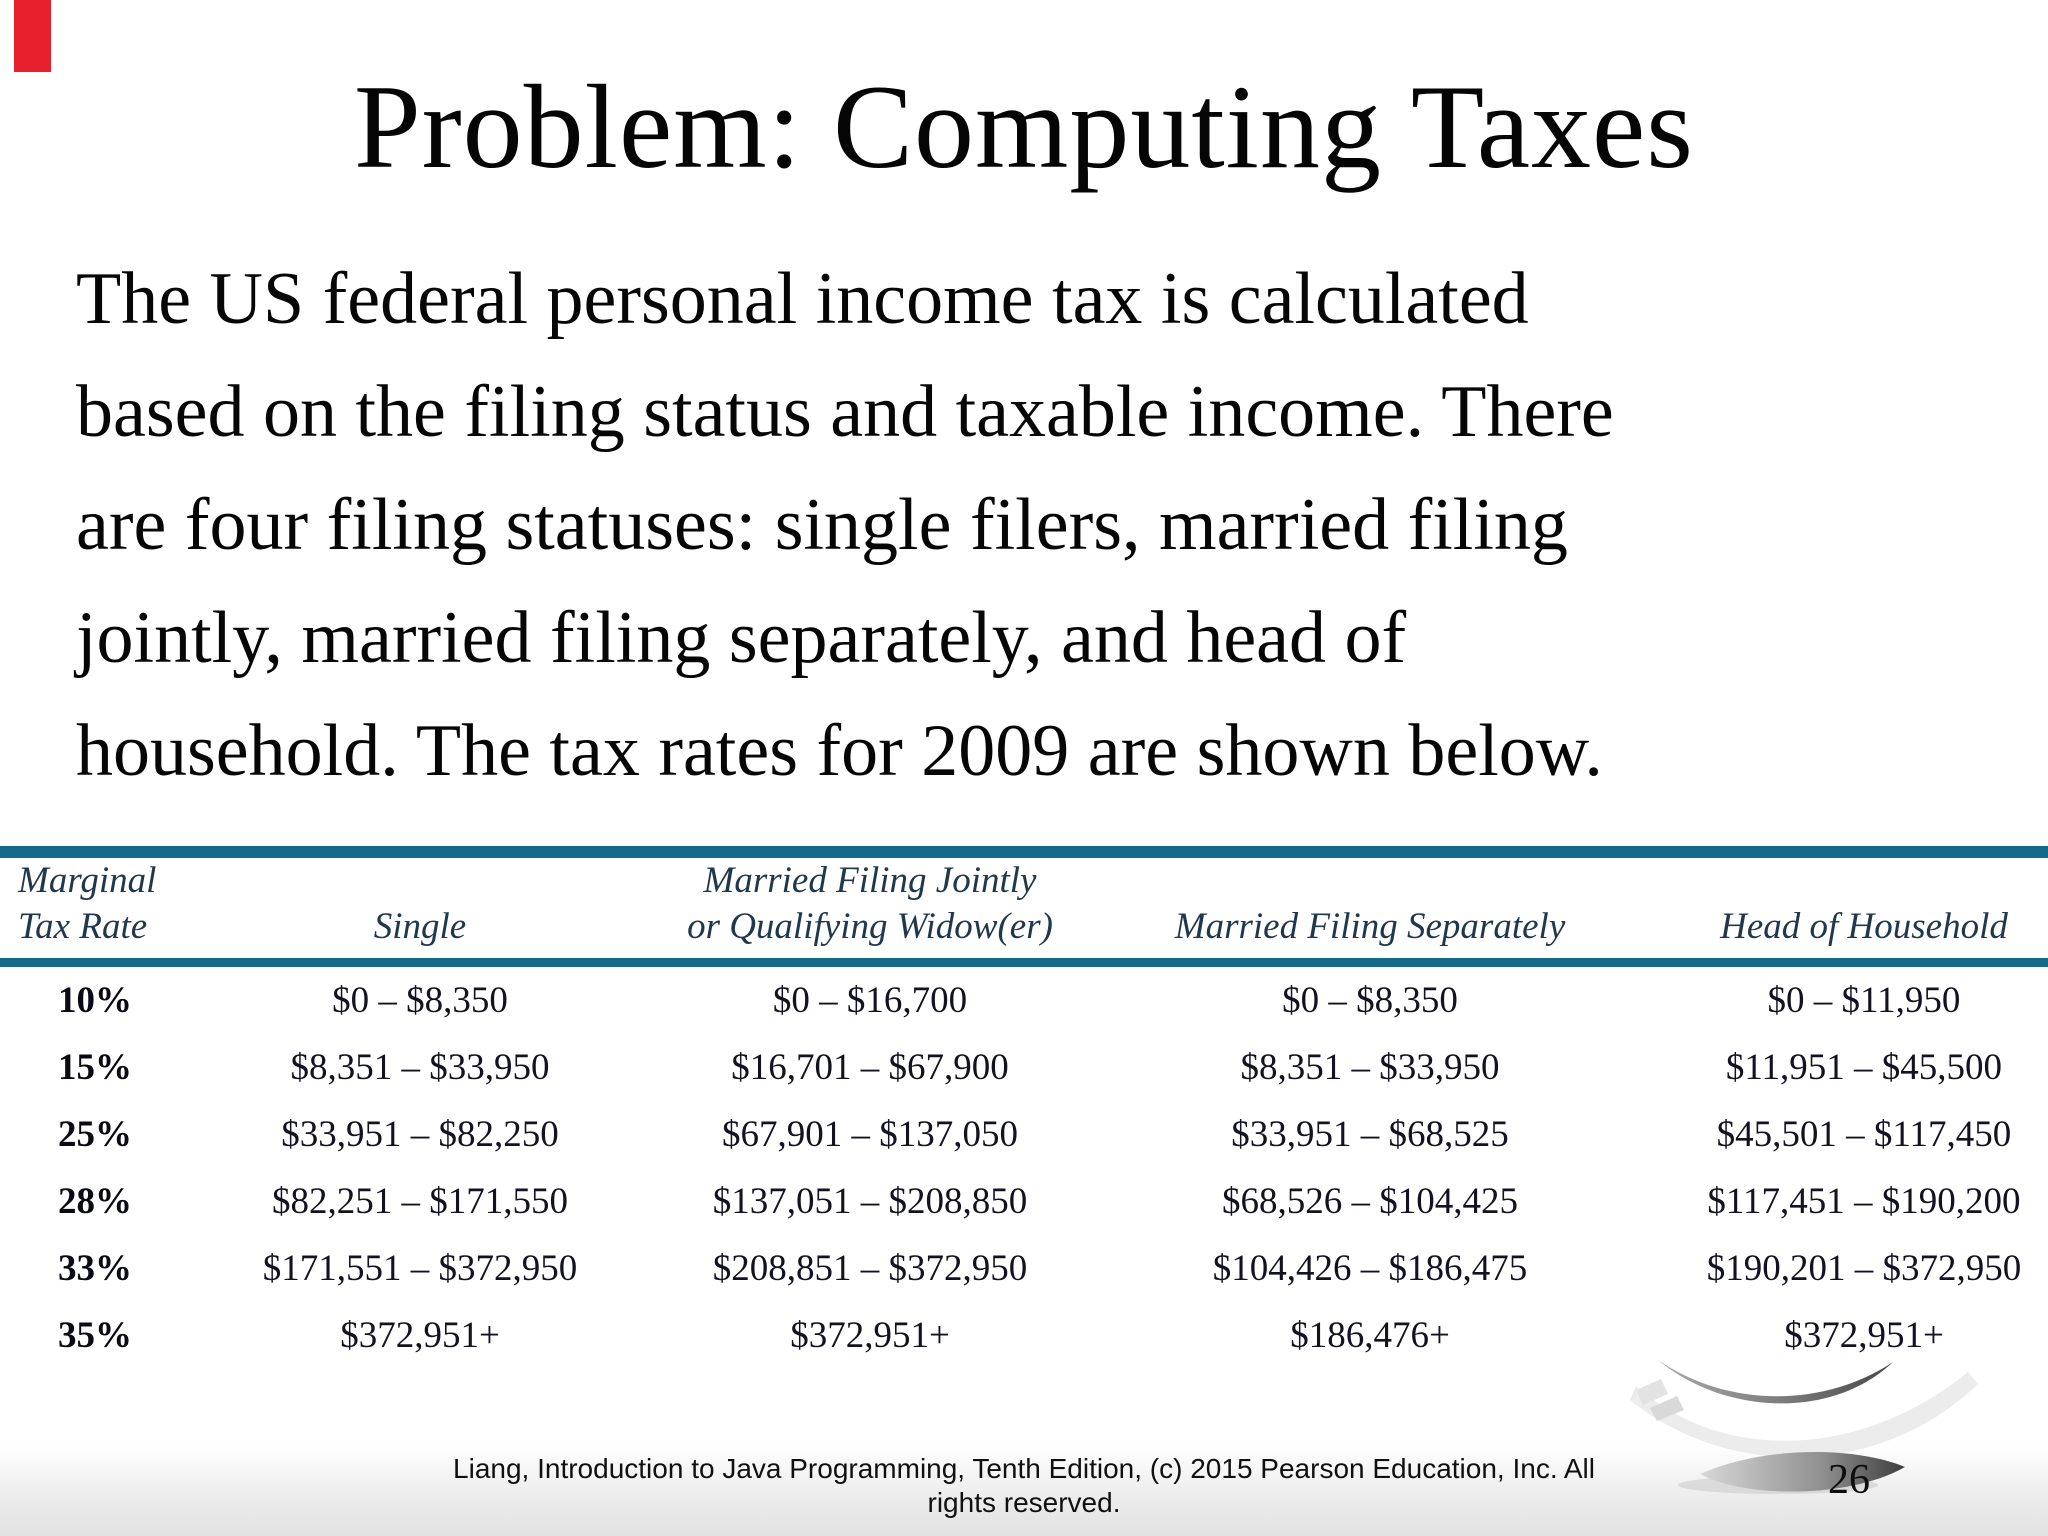  Describe the element at coordinates (1864, 1000) in the screenshot. I see `table-cell: $0 – $11,950` at that location.